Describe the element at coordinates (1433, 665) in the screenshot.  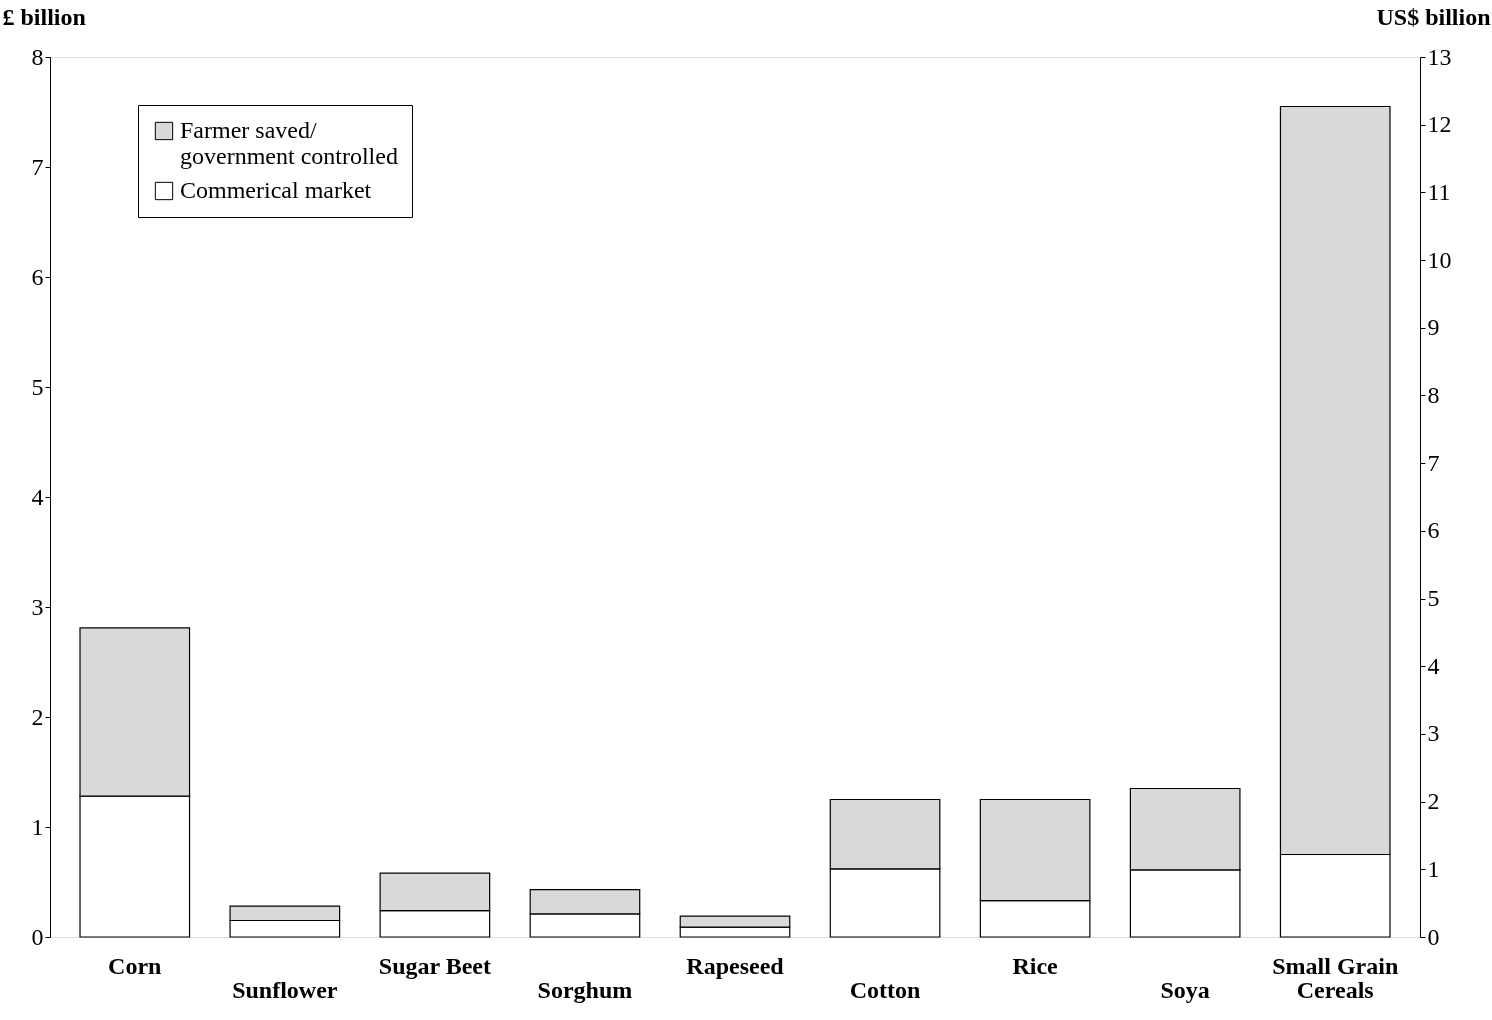
I see `y2-tick-label: 4` at that location.